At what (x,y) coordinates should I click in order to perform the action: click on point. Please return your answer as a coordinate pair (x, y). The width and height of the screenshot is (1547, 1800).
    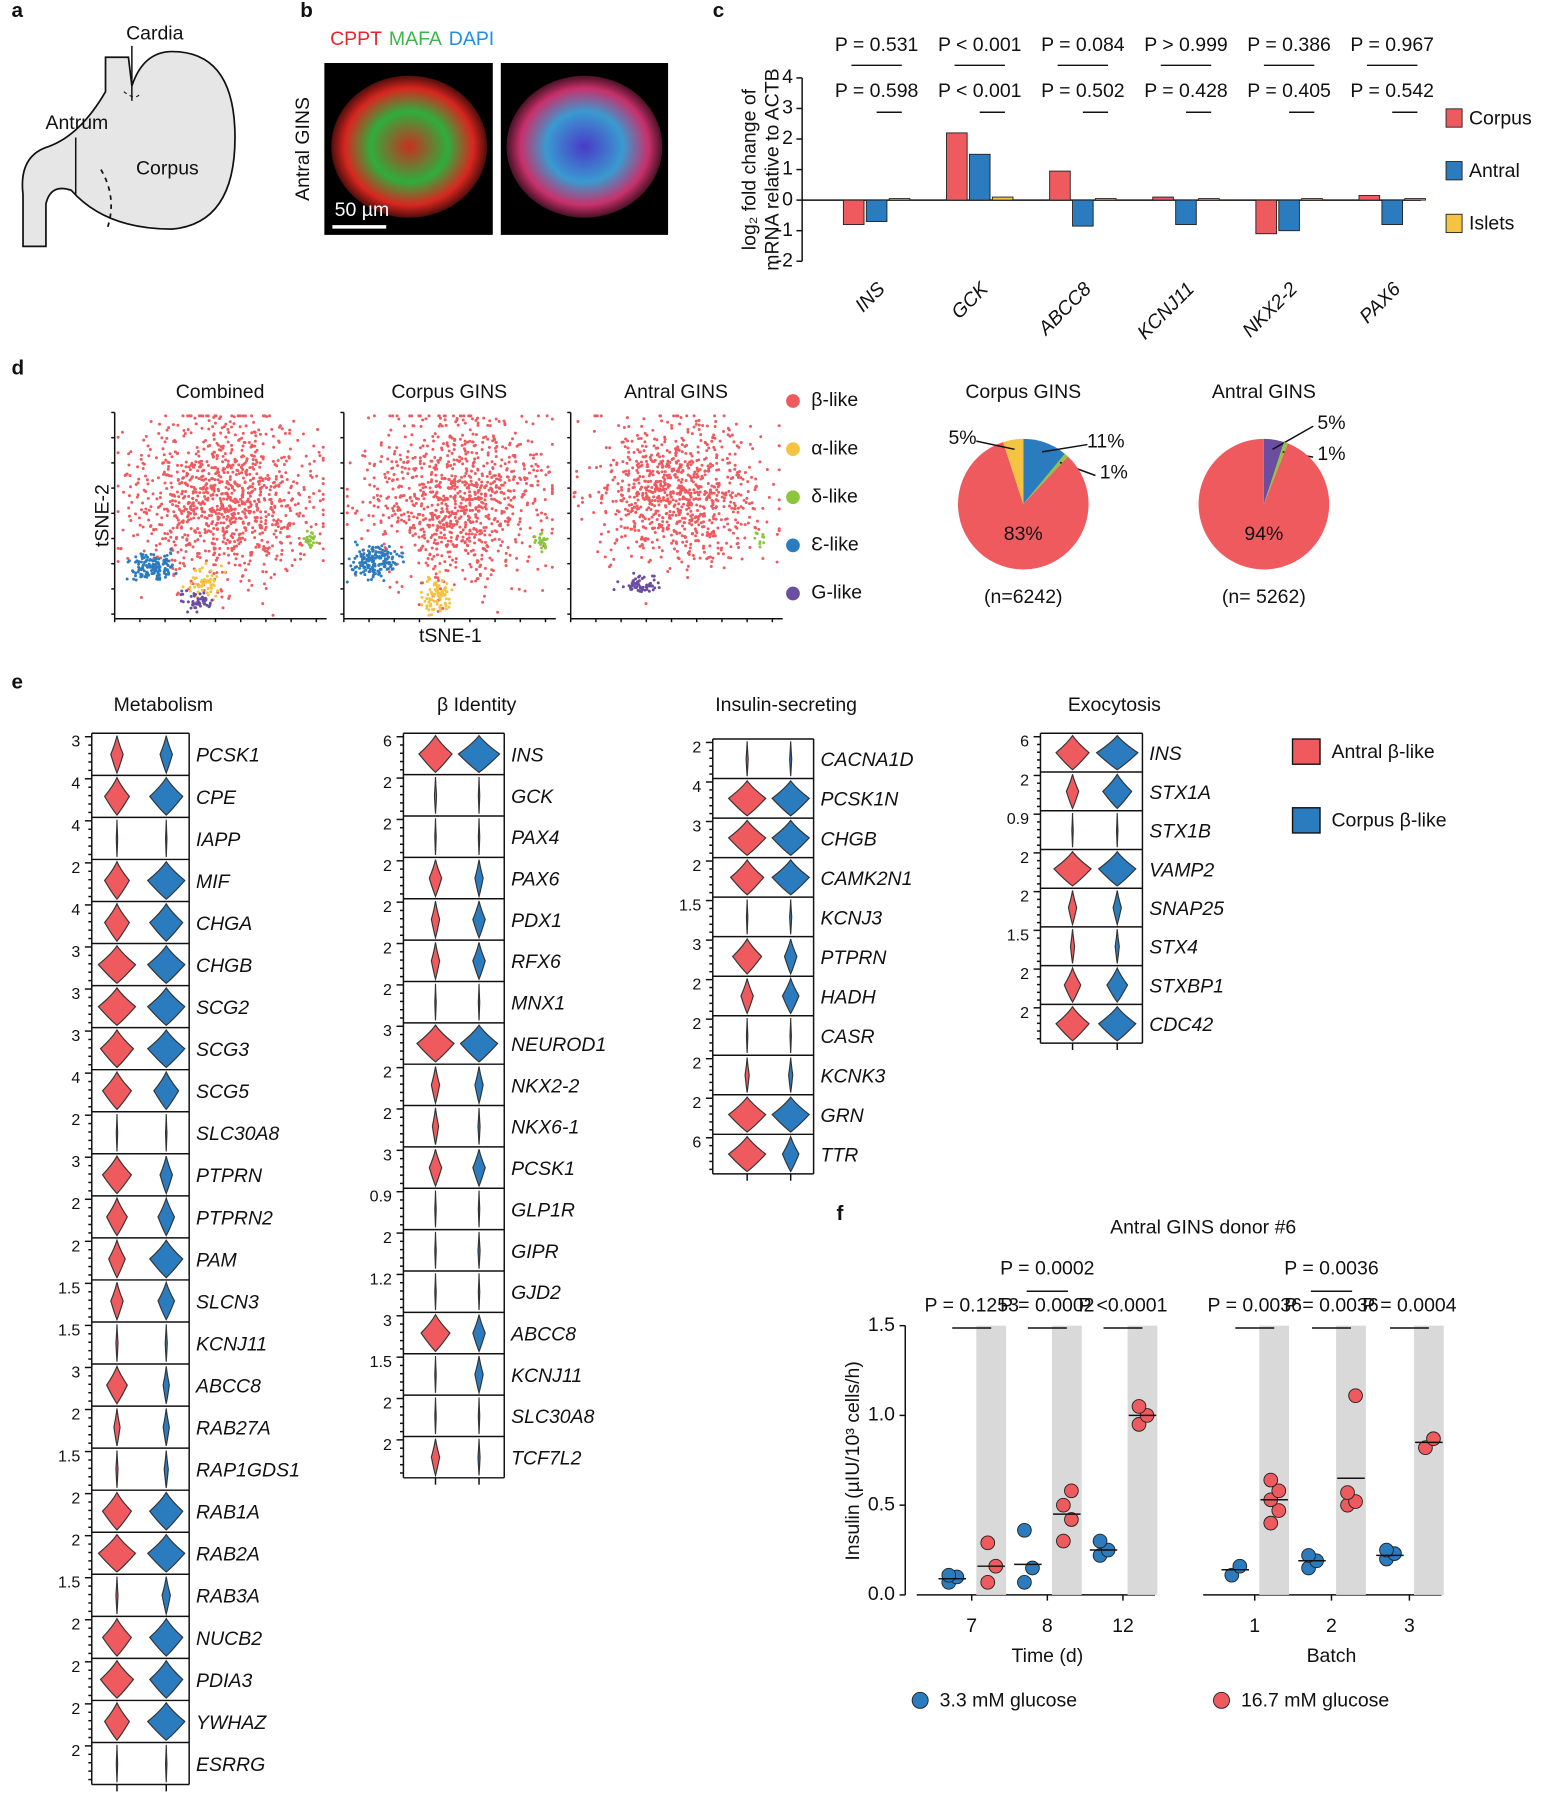
    Looking at the image, I should click on (949, 1575).